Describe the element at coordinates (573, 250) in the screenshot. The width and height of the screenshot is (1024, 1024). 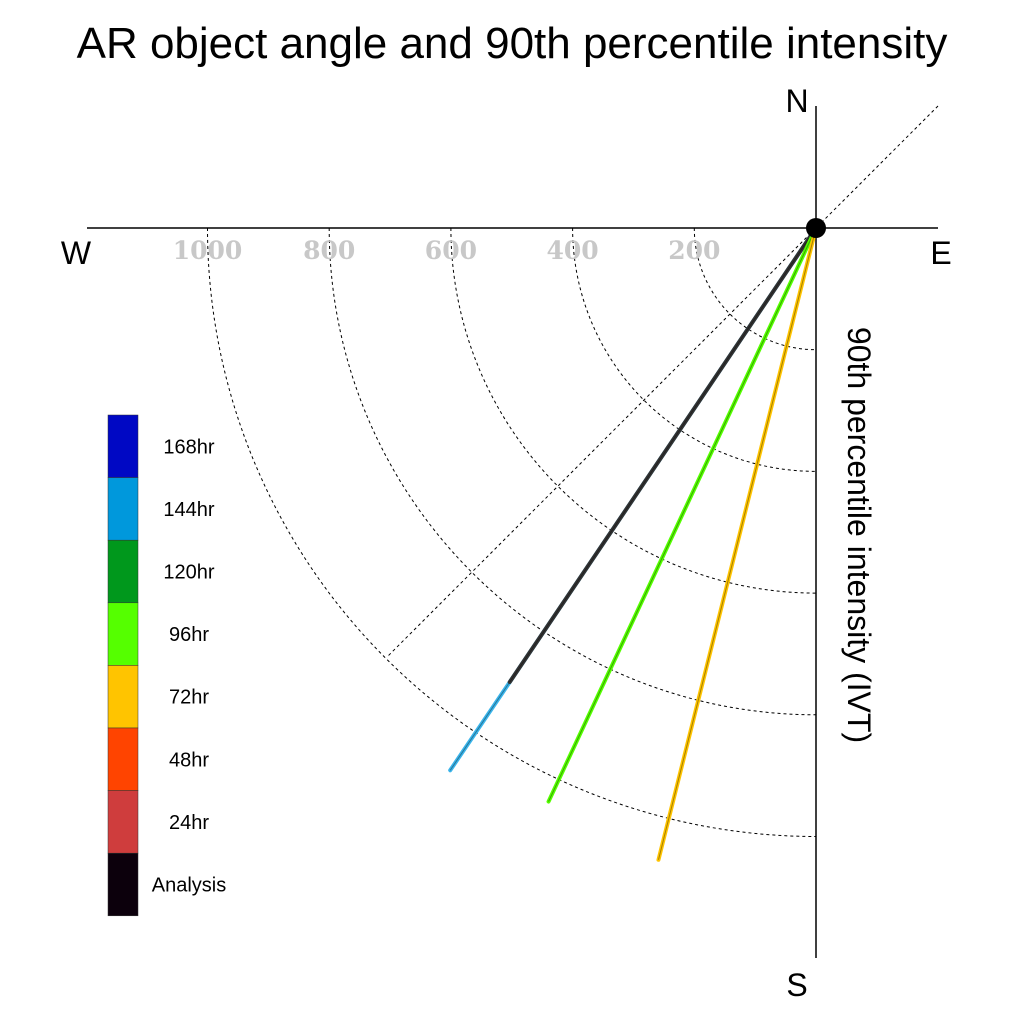
I see `radial-tick-label: 400` at that location.